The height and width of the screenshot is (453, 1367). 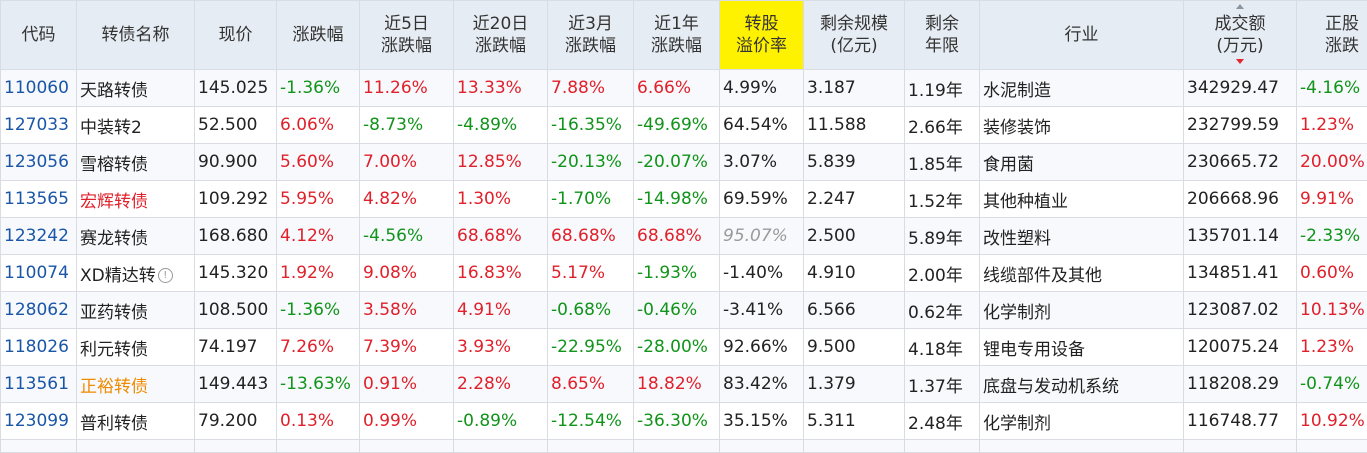 I want to click on col-header-industry: 行业, so click(x=1082, y=35).